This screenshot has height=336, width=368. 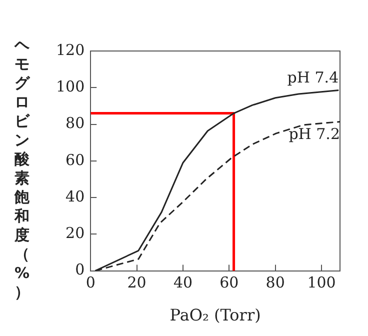 I want to click on y-tick-label: 80, so click(x=75, y=123).